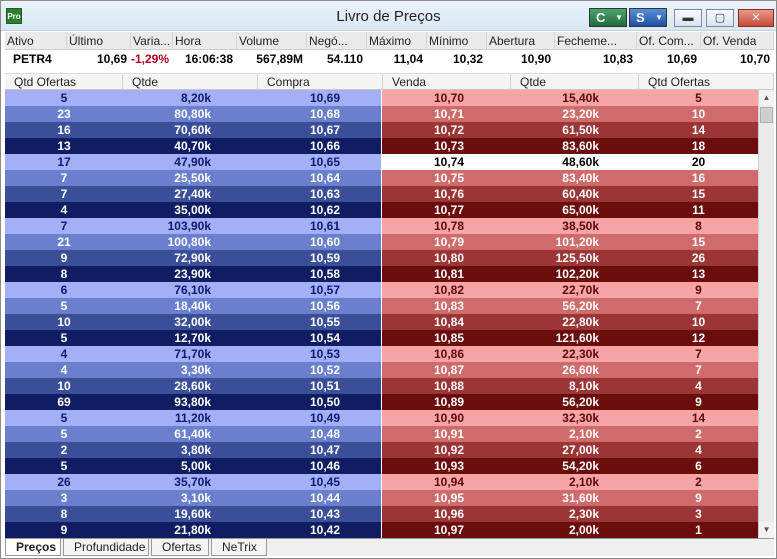 This screenshot has width=777, height=559. What do you see at coordinates (698, 402) in the screenshot?
I see `ask-count: 9` at bounding box center [698, 402].